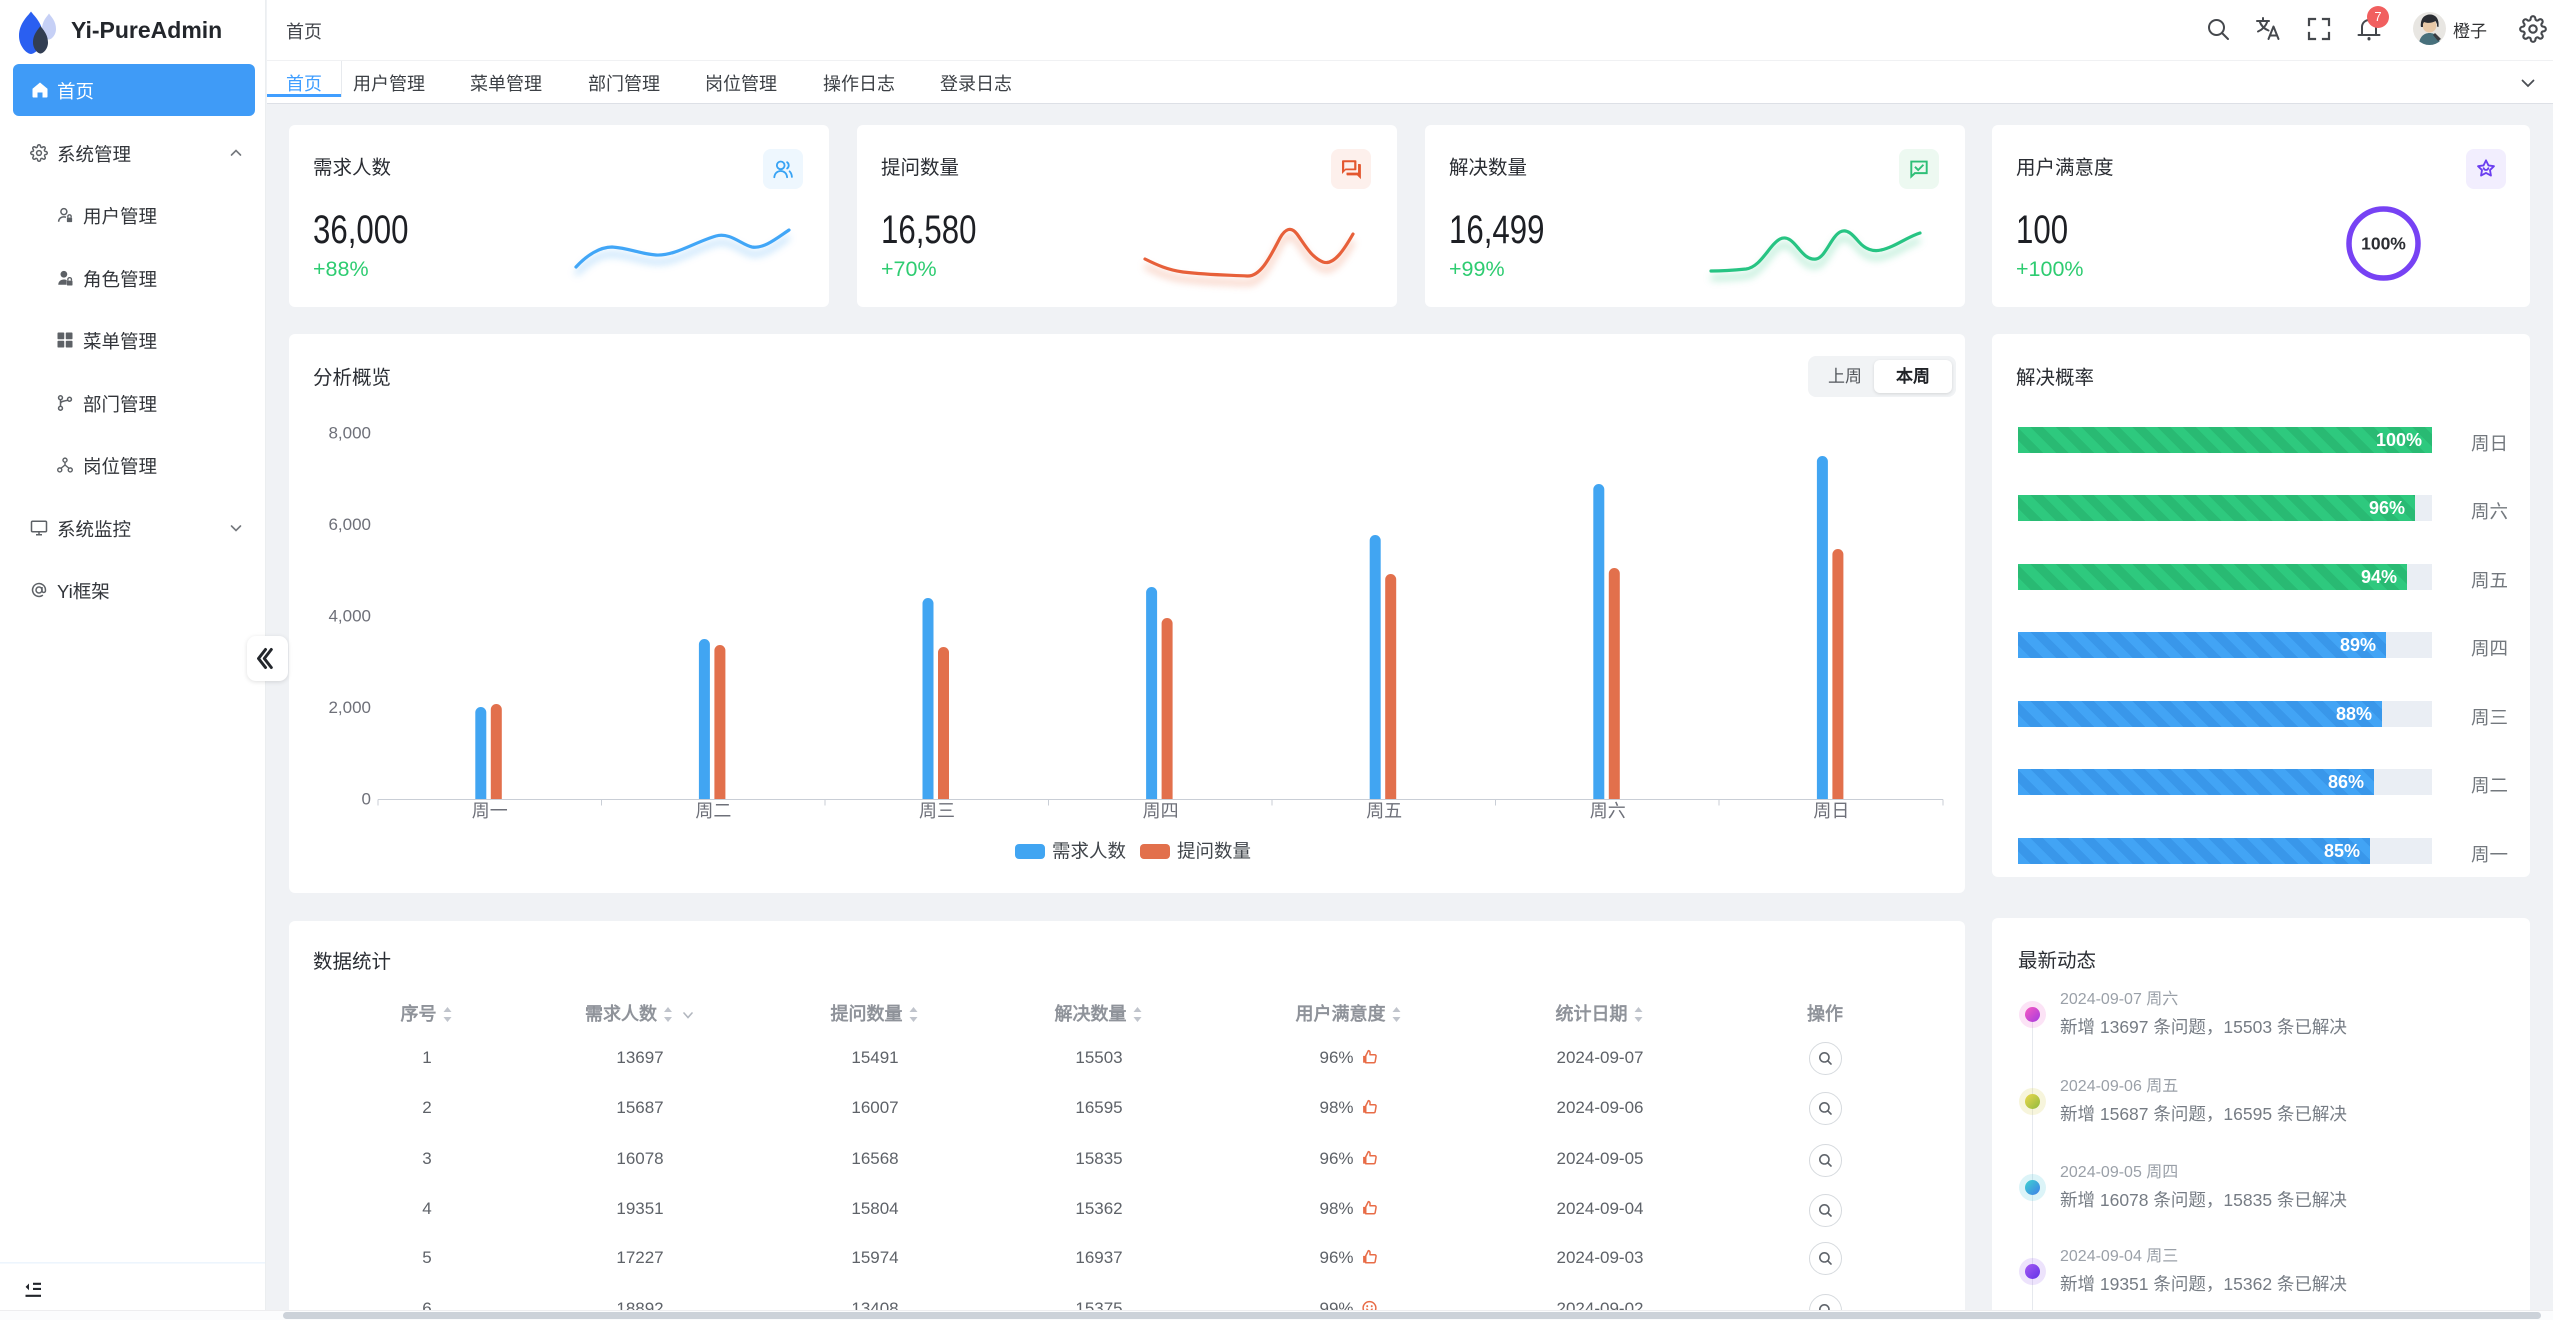 This screenshot has height=1320, width=2553. Describe the element at coordinates (1831, 811) in the screenshot. I see `svg-text: 周日` at that location.